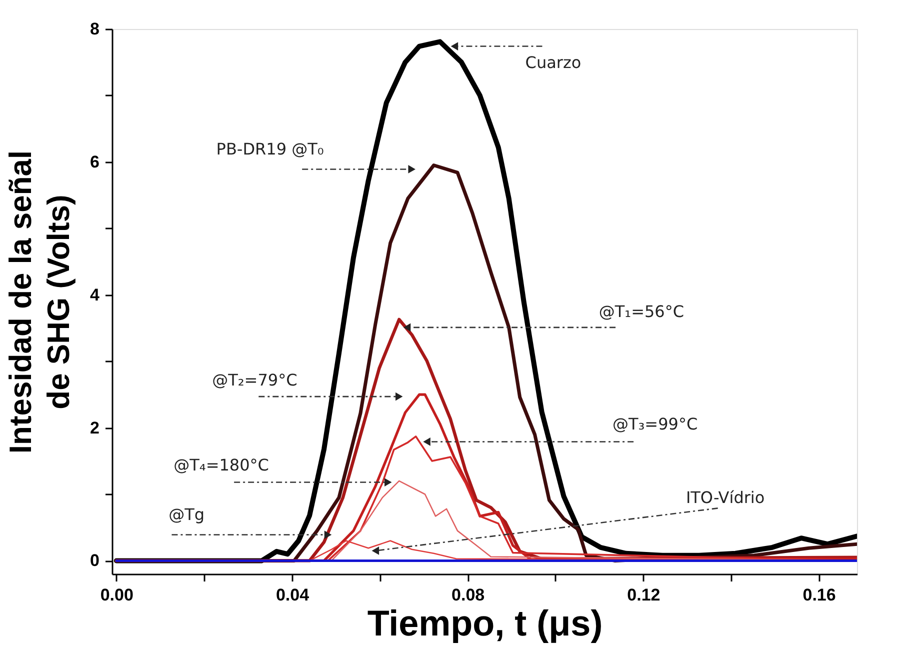 Image resolution: width=911 pixels, height=664 pixels. Describe the element at coordinates (221, 465) in the screenshot. I see `annotation: @T₄=180°C` at that location.